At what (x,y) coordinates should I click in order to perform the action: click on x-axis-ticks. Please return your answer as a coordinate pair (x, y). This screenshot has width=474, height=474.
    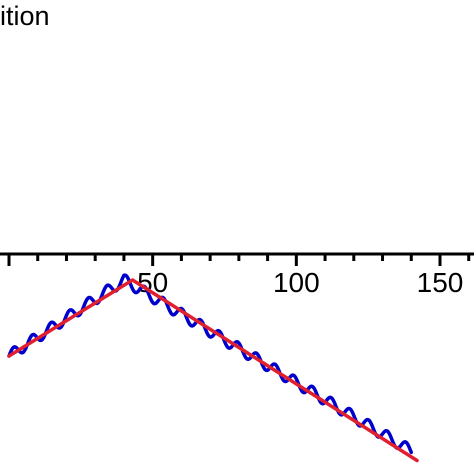
    Looking at the image, I should click on (239, 260).